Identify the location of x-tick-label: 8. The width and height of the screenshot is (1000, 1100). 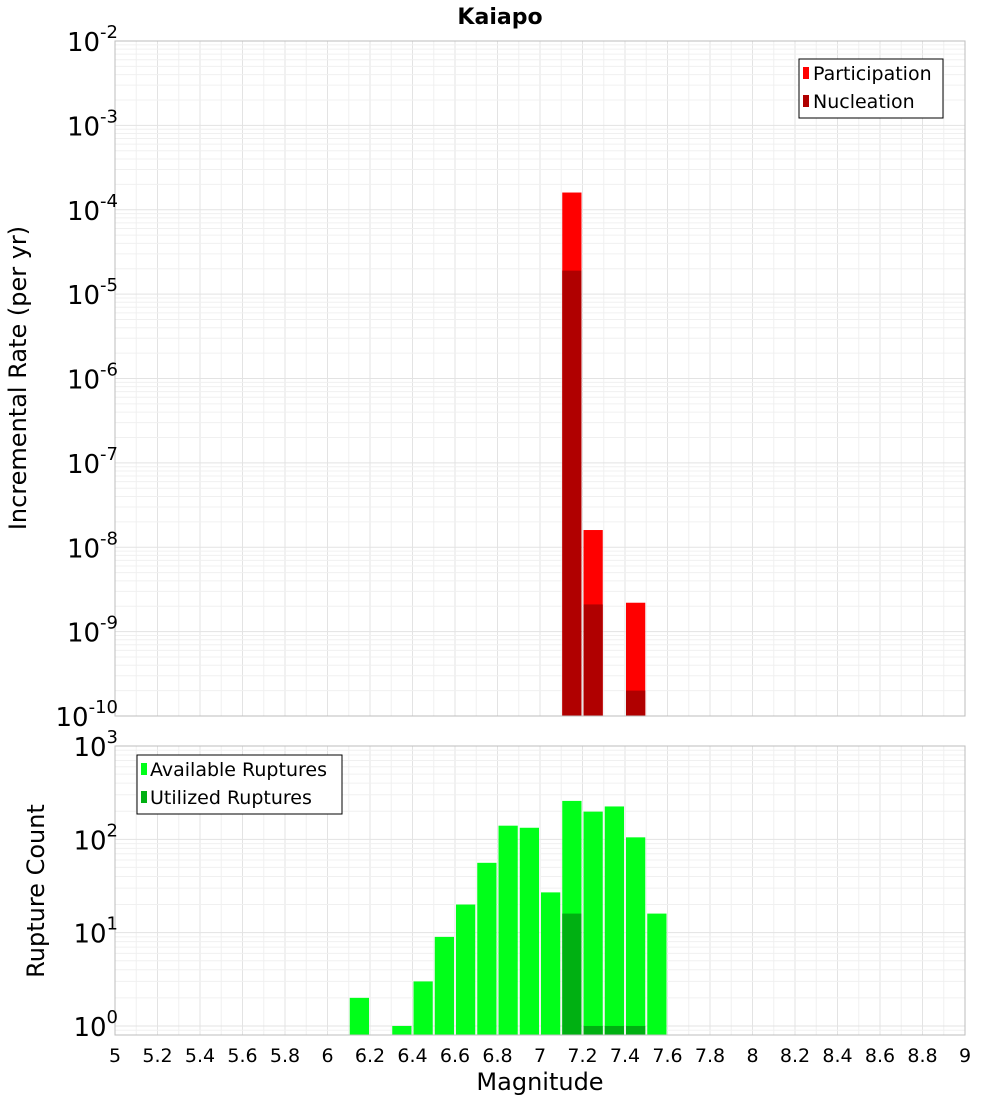
(752, 1056).